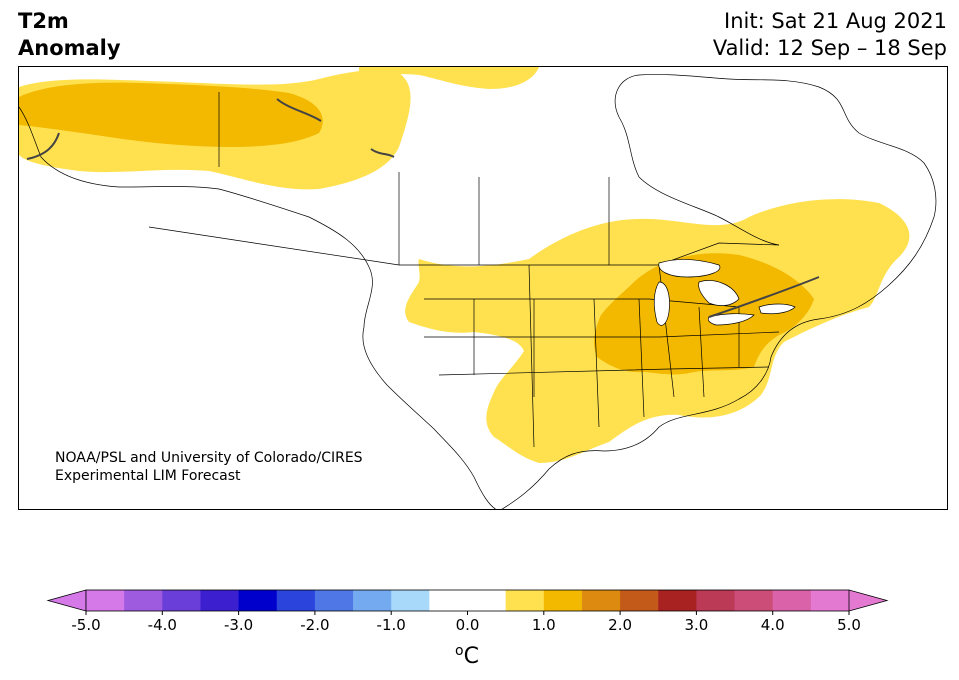  What do you see at coordinates (868, 600) in the screenshot?
I see `colorbar-extend-max` at bounding box center [868, 600].